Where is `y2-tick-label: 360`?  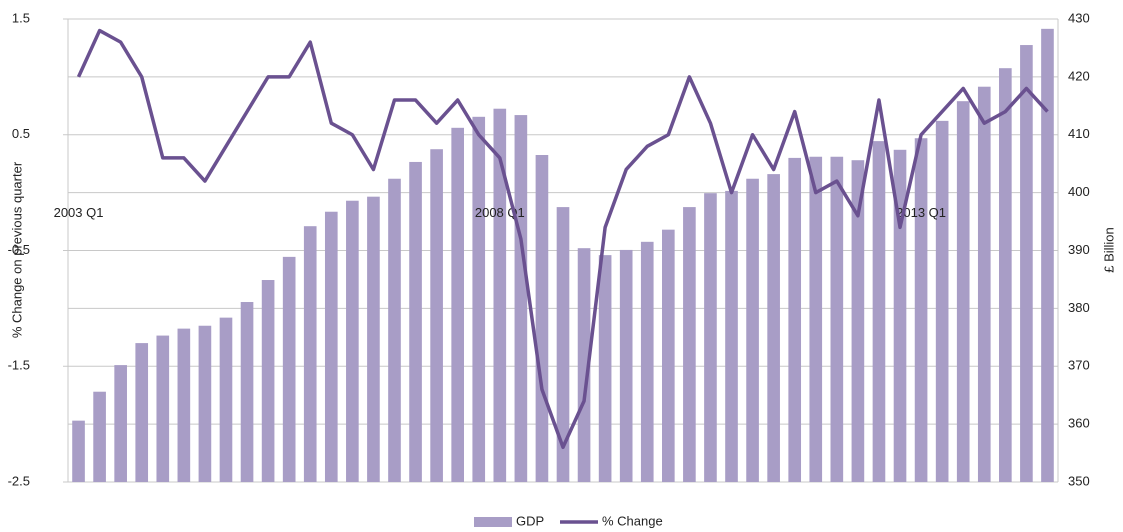 y2-tick-label: 360 is located at coordinates (1079, 423).